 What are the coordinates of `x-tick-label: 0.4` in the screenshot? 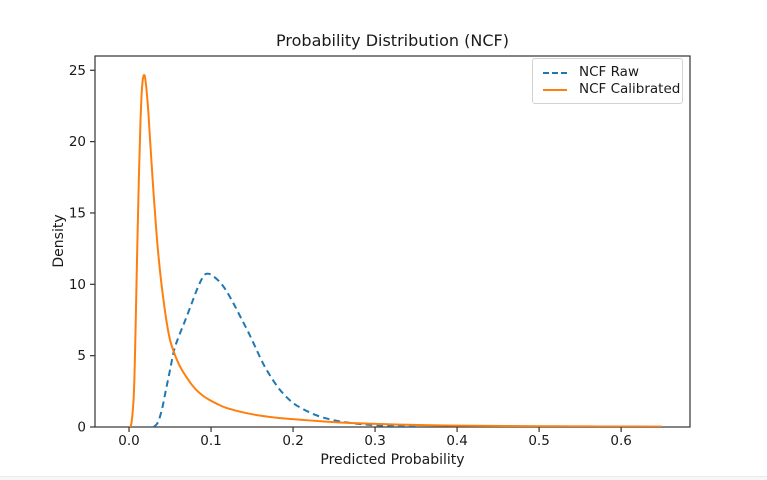 It's located at (456, 441).